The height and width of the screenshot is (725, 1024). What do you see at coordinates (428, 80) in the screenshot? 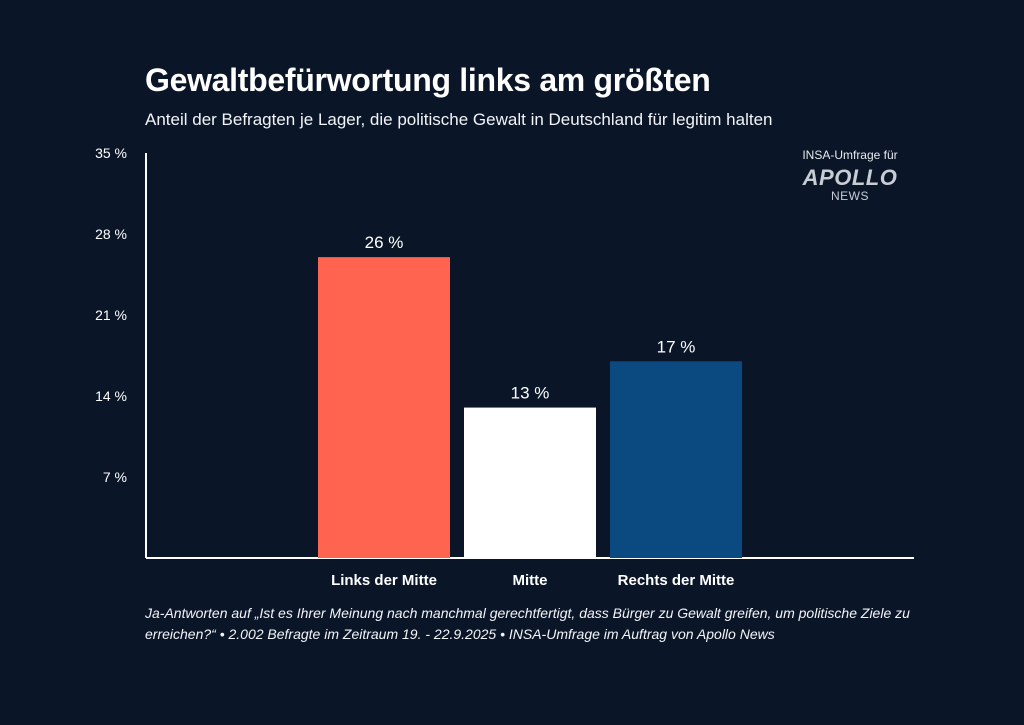
I see `chart-title: Gewaltbefürwortung links am größten` at bounding box center [428, 80].